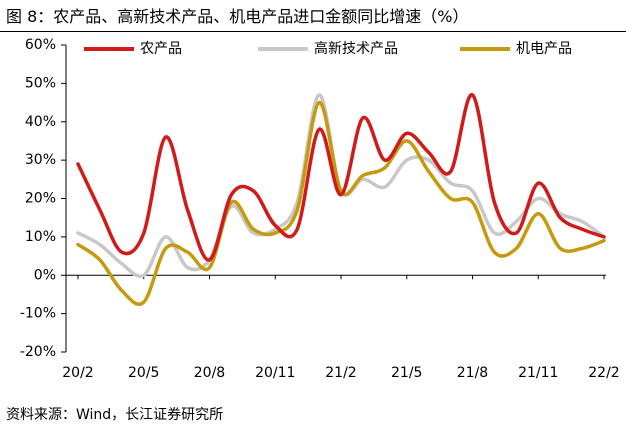  What do you see at coordinates (40, 122) in the screenshot?
I see `y-tick-label: 40%` at bounding box center [40, 122].